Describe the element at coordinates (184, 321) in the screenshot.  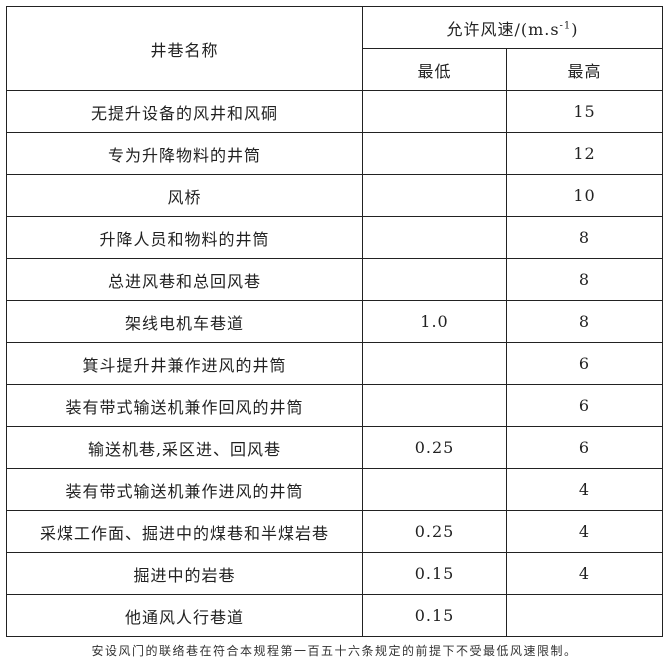
I see `cell-name: 架线电机车巷道` at that location.